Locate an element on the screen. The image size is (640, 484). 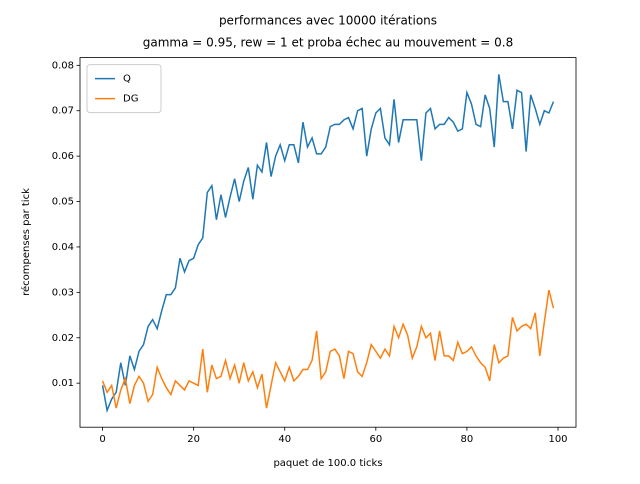
y-tick-label: 0.08 is located at coordinates (63, 65).